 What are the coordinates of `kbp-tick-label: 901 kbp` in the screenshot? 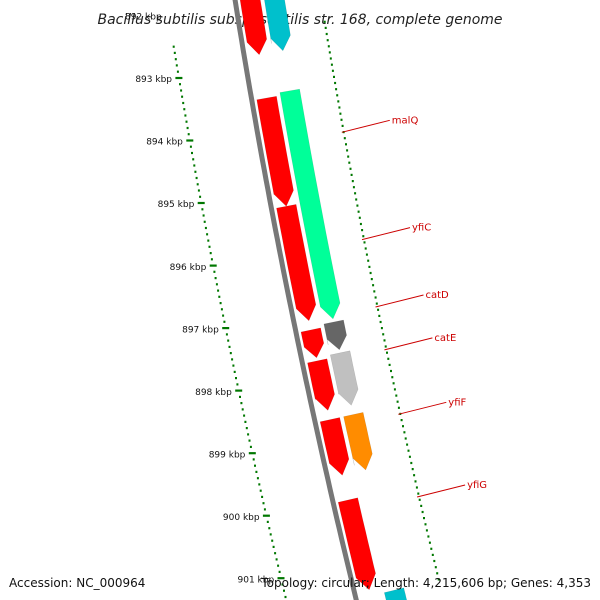 It's located at (256, 581).